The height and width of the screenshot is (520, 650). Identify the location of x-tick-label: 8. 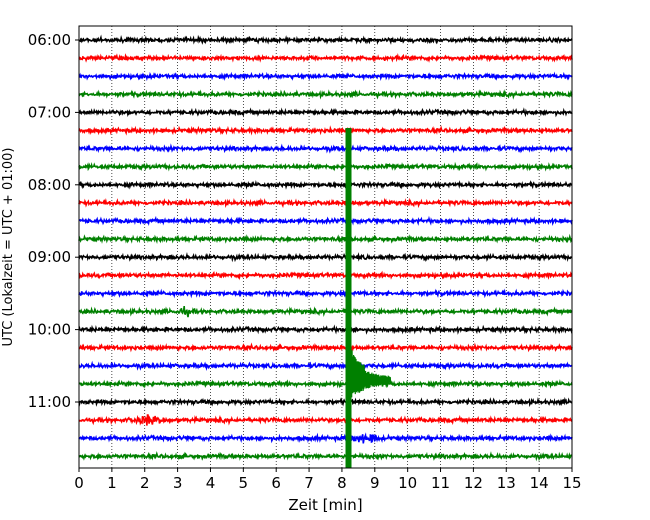
(342, 483).